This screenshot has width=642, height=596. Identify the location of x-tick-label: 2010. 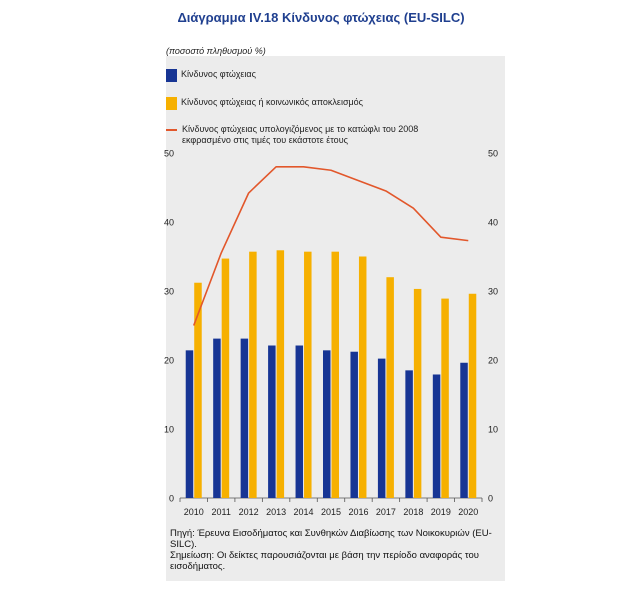
(194, 512).